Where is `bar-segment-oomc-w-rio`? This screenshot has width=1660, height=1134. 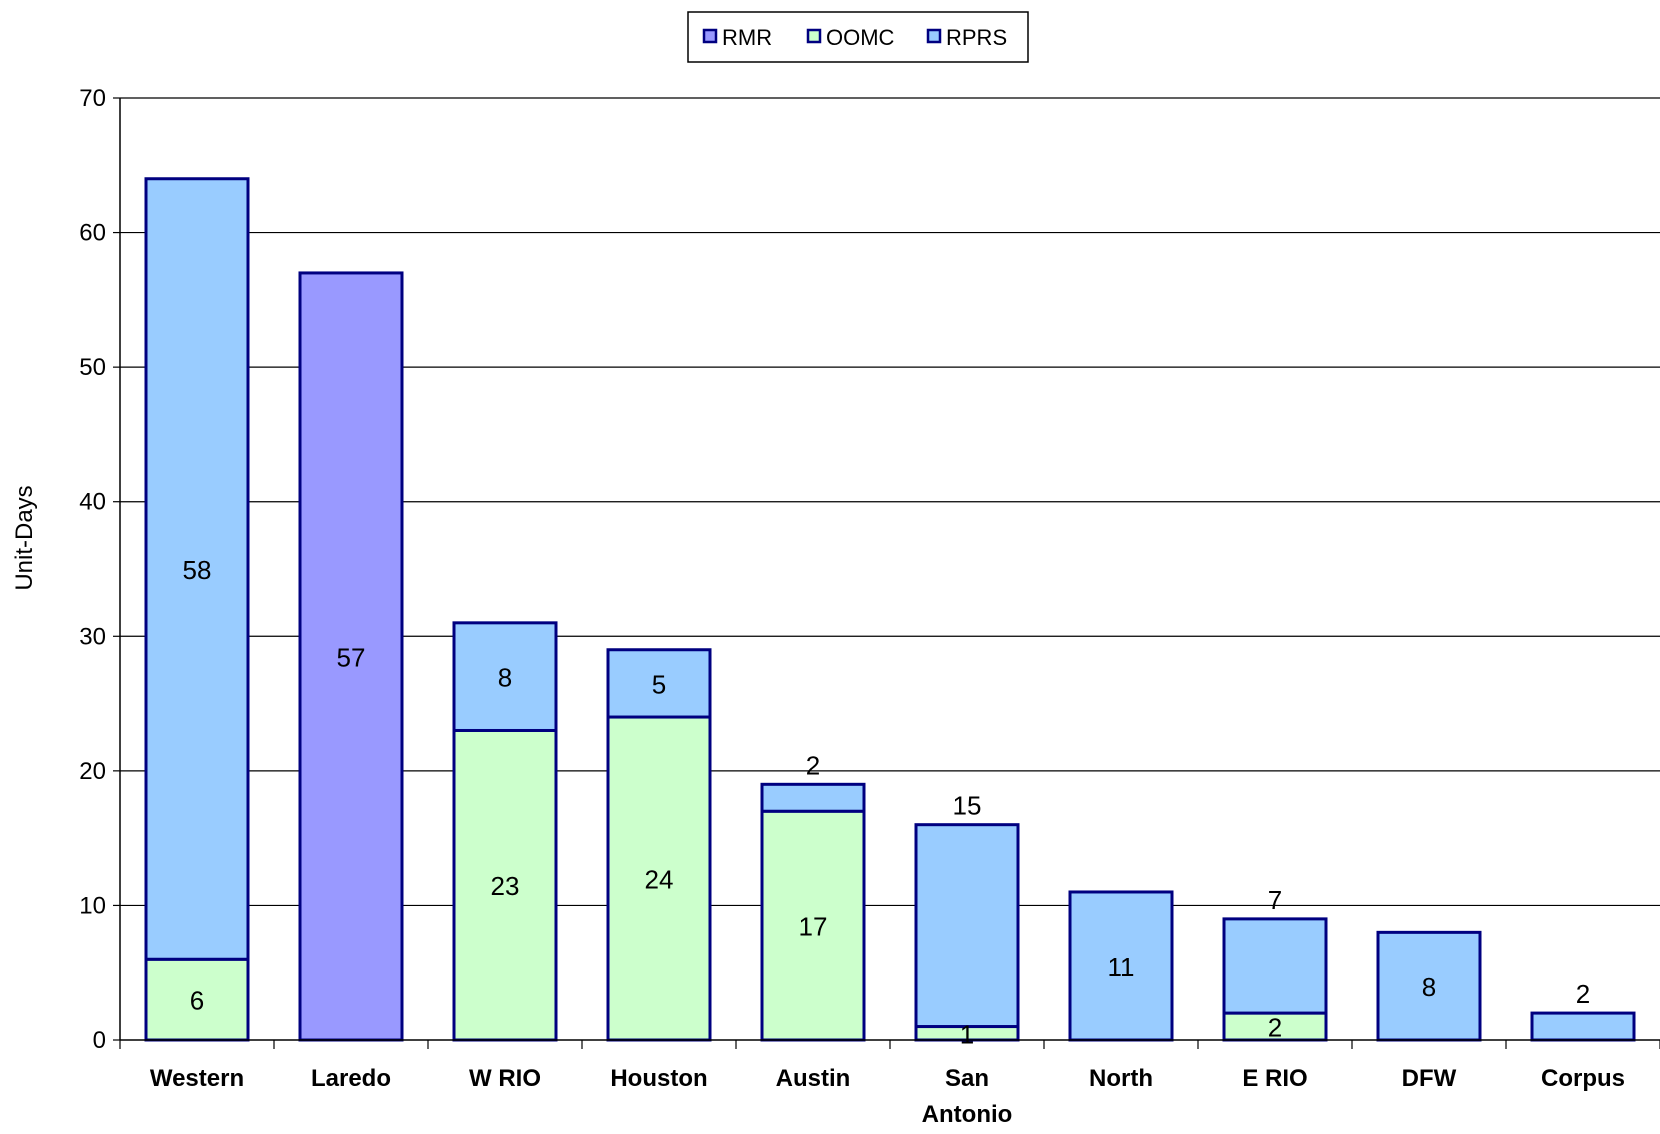 bar-segment-oomc-w-rio is located at coordinates (505, 885).